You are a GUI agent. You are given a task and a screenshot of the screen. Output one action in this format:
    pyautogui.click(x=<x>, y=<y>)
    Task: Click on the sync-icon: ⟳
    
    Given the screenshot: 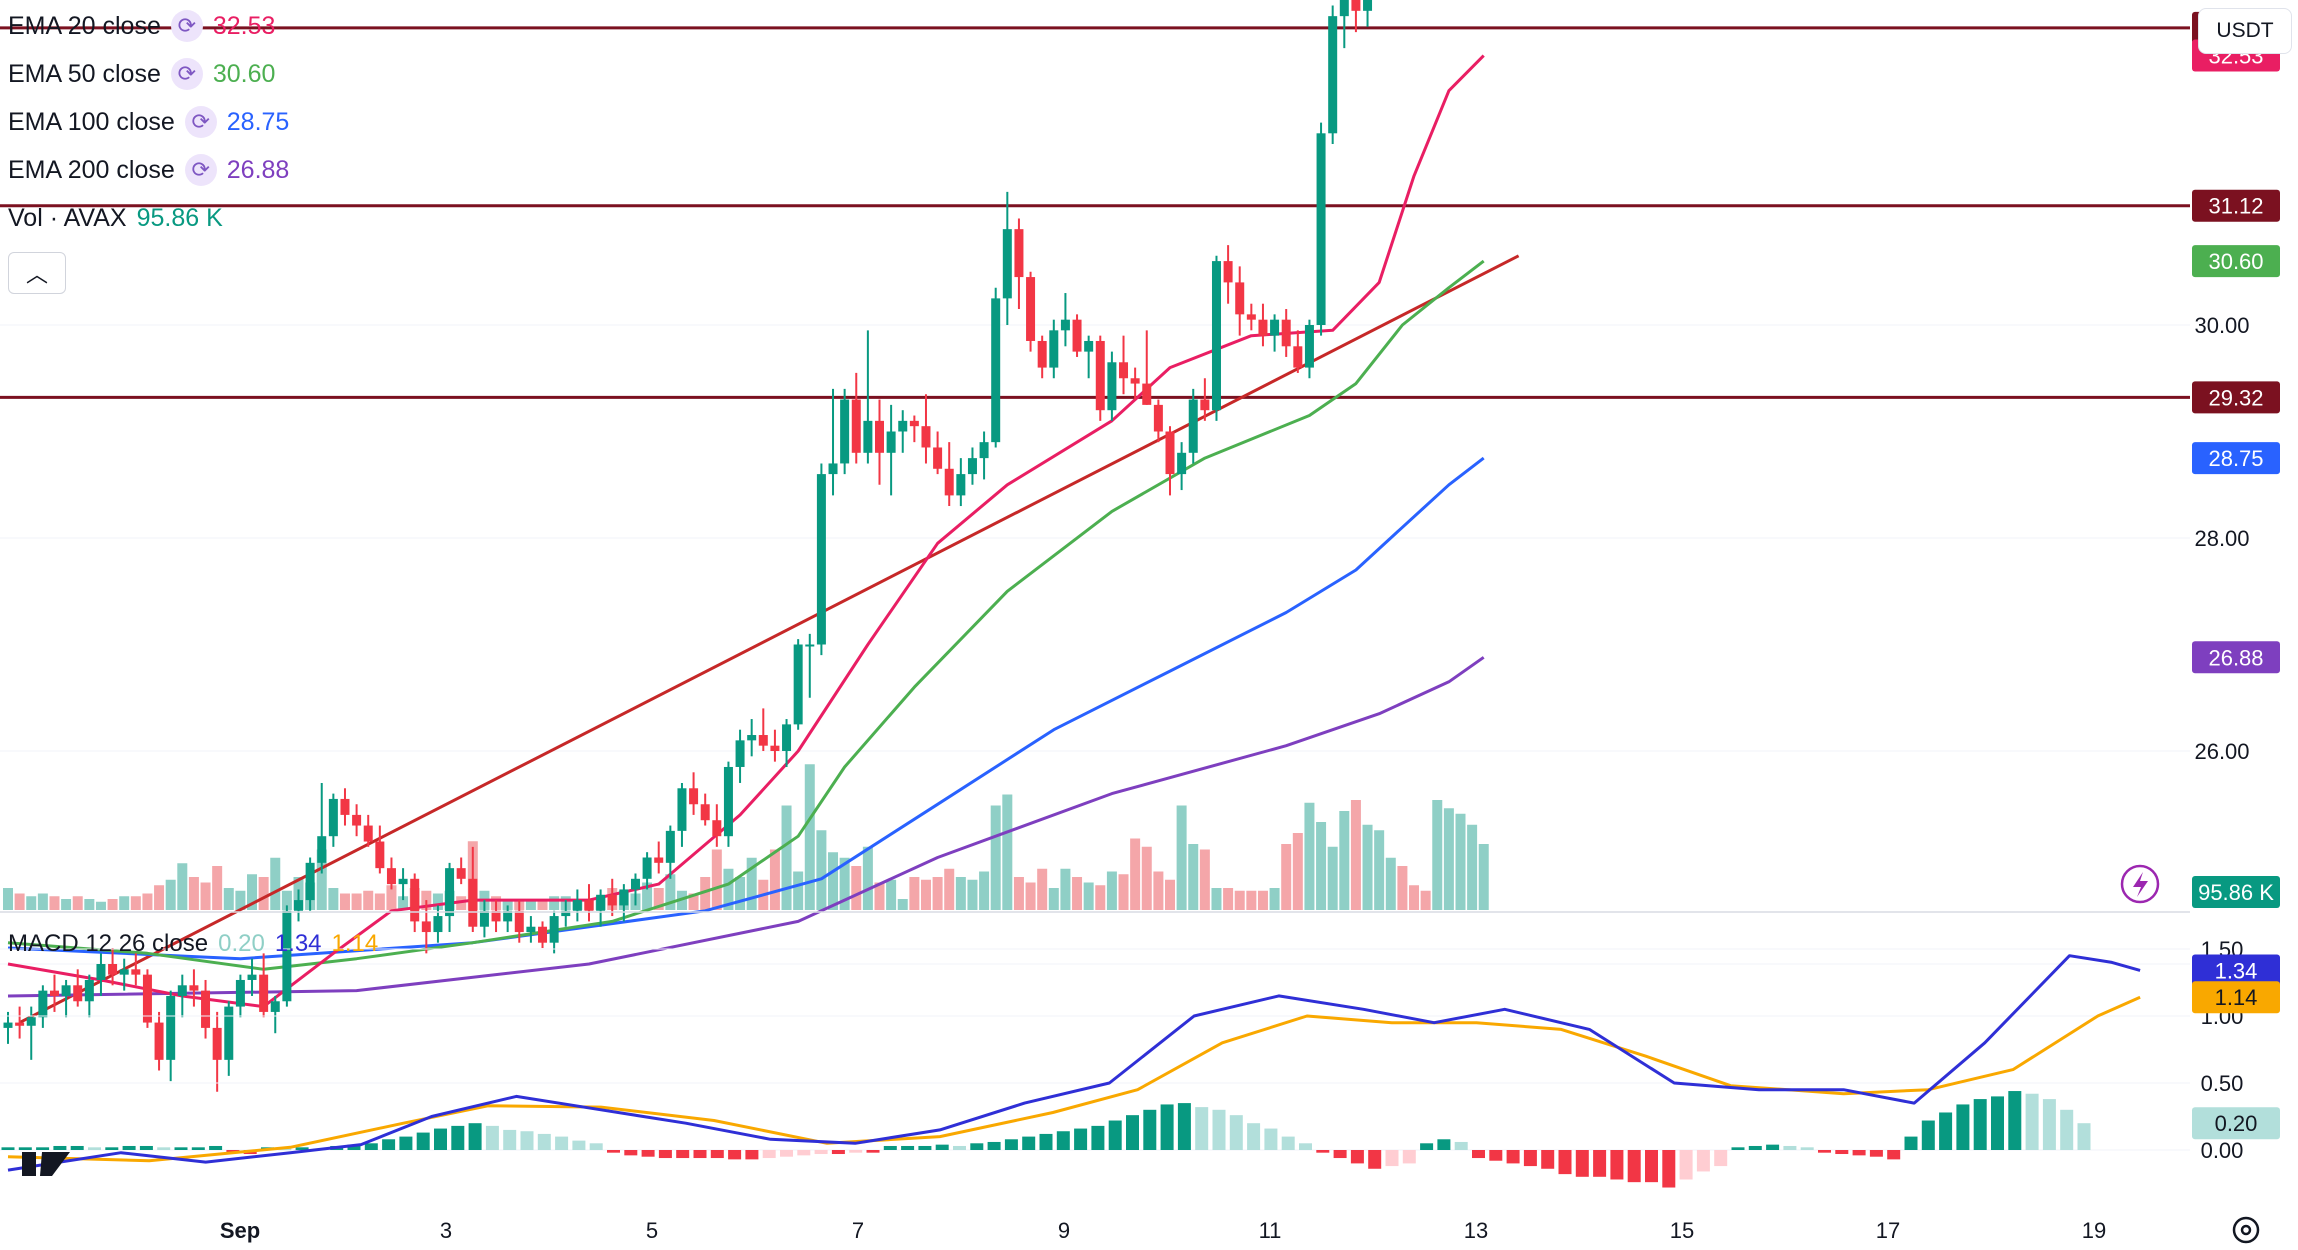 What is the action you would take?
    pyautogui.click(x=200, y=170)
    